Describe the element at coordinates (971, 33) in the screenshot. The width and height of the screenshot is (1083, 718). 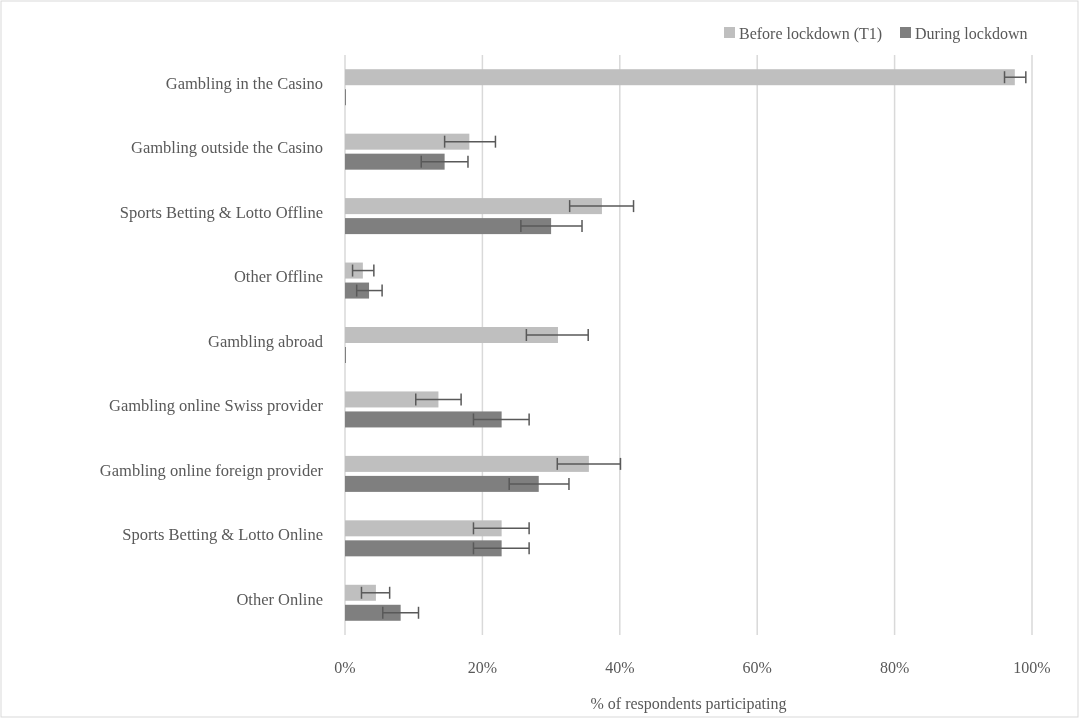
I see `legend-label: During lockdown` at that location.